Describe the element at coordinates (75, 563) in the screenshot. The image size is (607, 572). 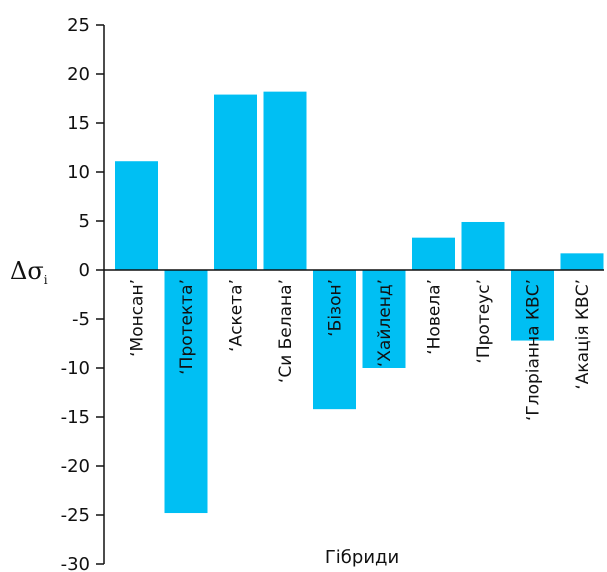
I see `y-tick-label: -30` at that location.